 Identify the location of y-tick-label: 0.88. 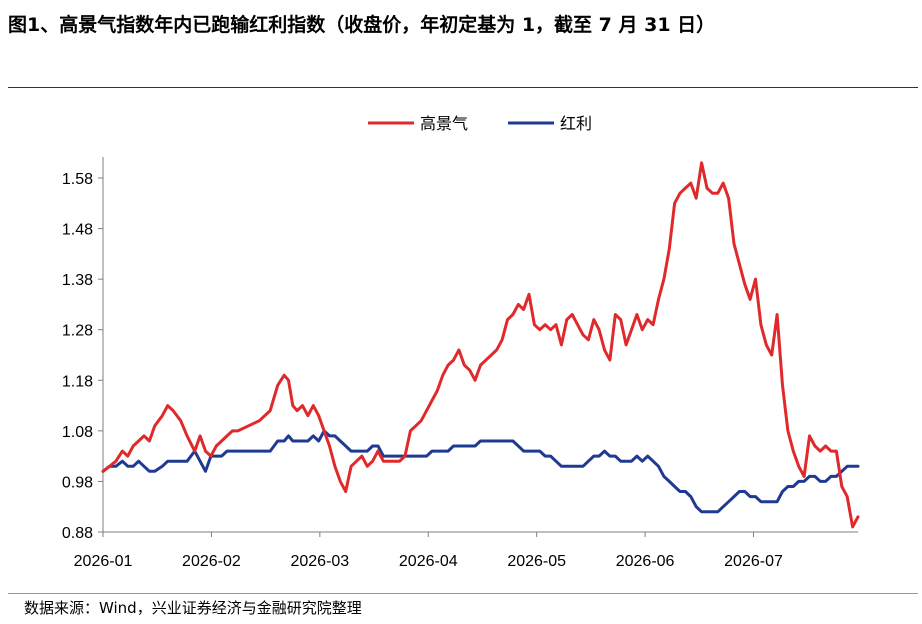
(77, 533).